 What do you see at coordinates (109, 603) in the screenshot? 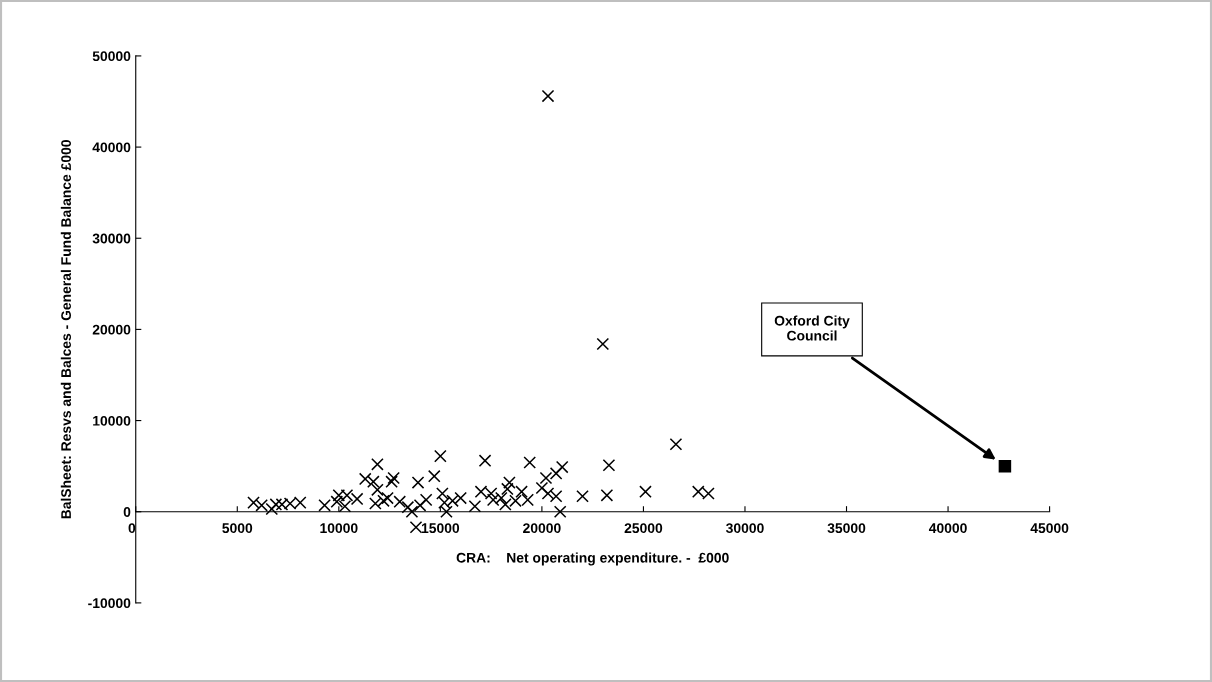
I see `y-tick-label: -10000` at bounding box center [109, 603].